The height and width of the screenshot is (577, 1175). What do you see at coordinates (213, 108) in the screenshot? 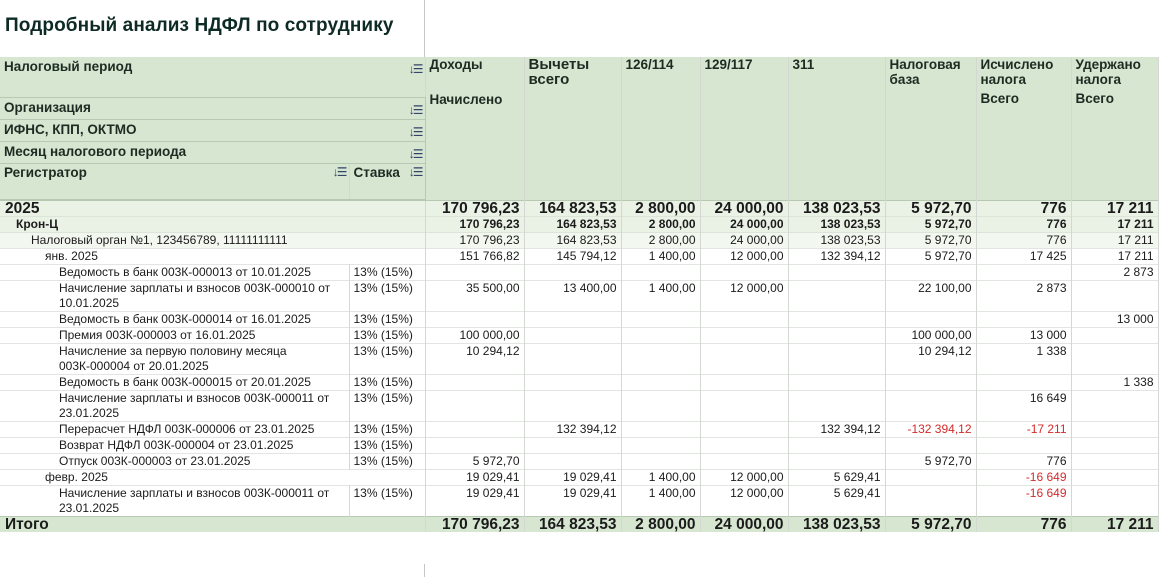
I see `dim-organization: Организация ↓☰` at bounding box center [213, 108].